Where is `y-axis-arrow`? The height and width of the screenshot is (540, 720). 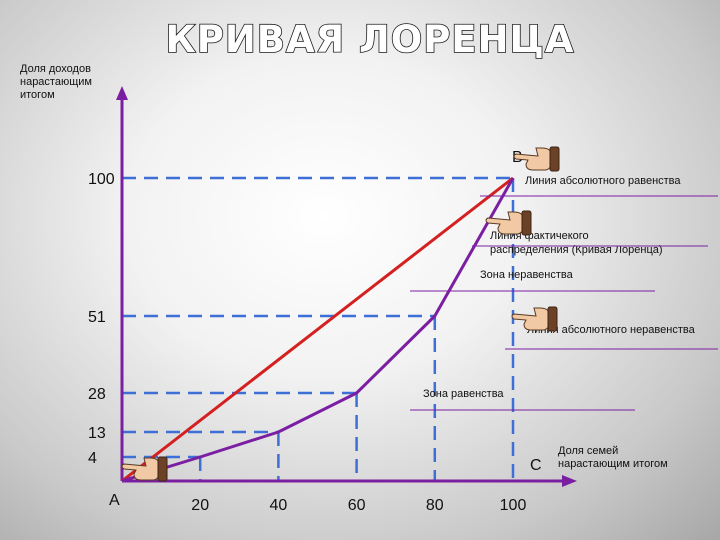 y-axis-arrow is located at coordinates (122, 93).